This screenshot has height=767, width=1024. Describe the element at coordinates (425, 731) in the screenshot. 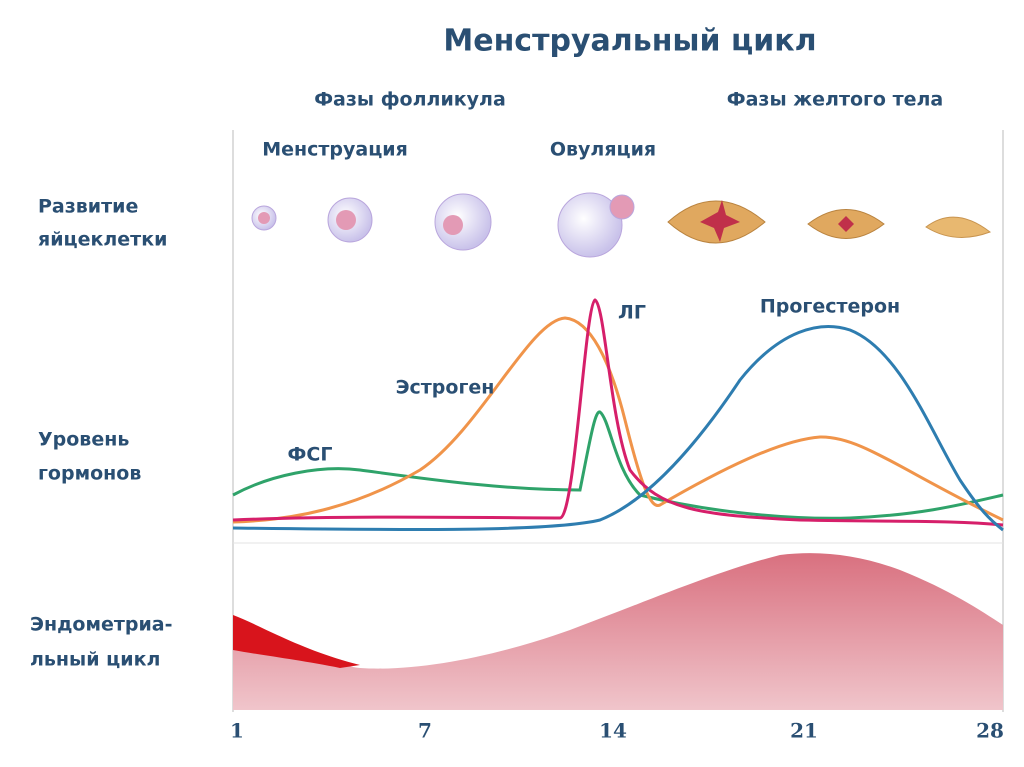

I see `day-label: 7` at that location.